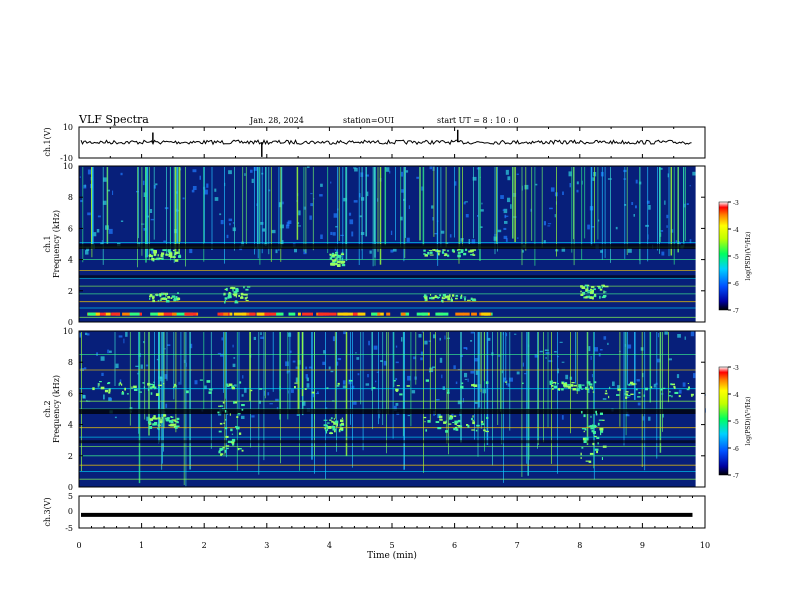  What do you see at coordinates (141, 545) in the screenshot?
I see `time-axis-tick-label: 1` at bounding box center [141, 545].